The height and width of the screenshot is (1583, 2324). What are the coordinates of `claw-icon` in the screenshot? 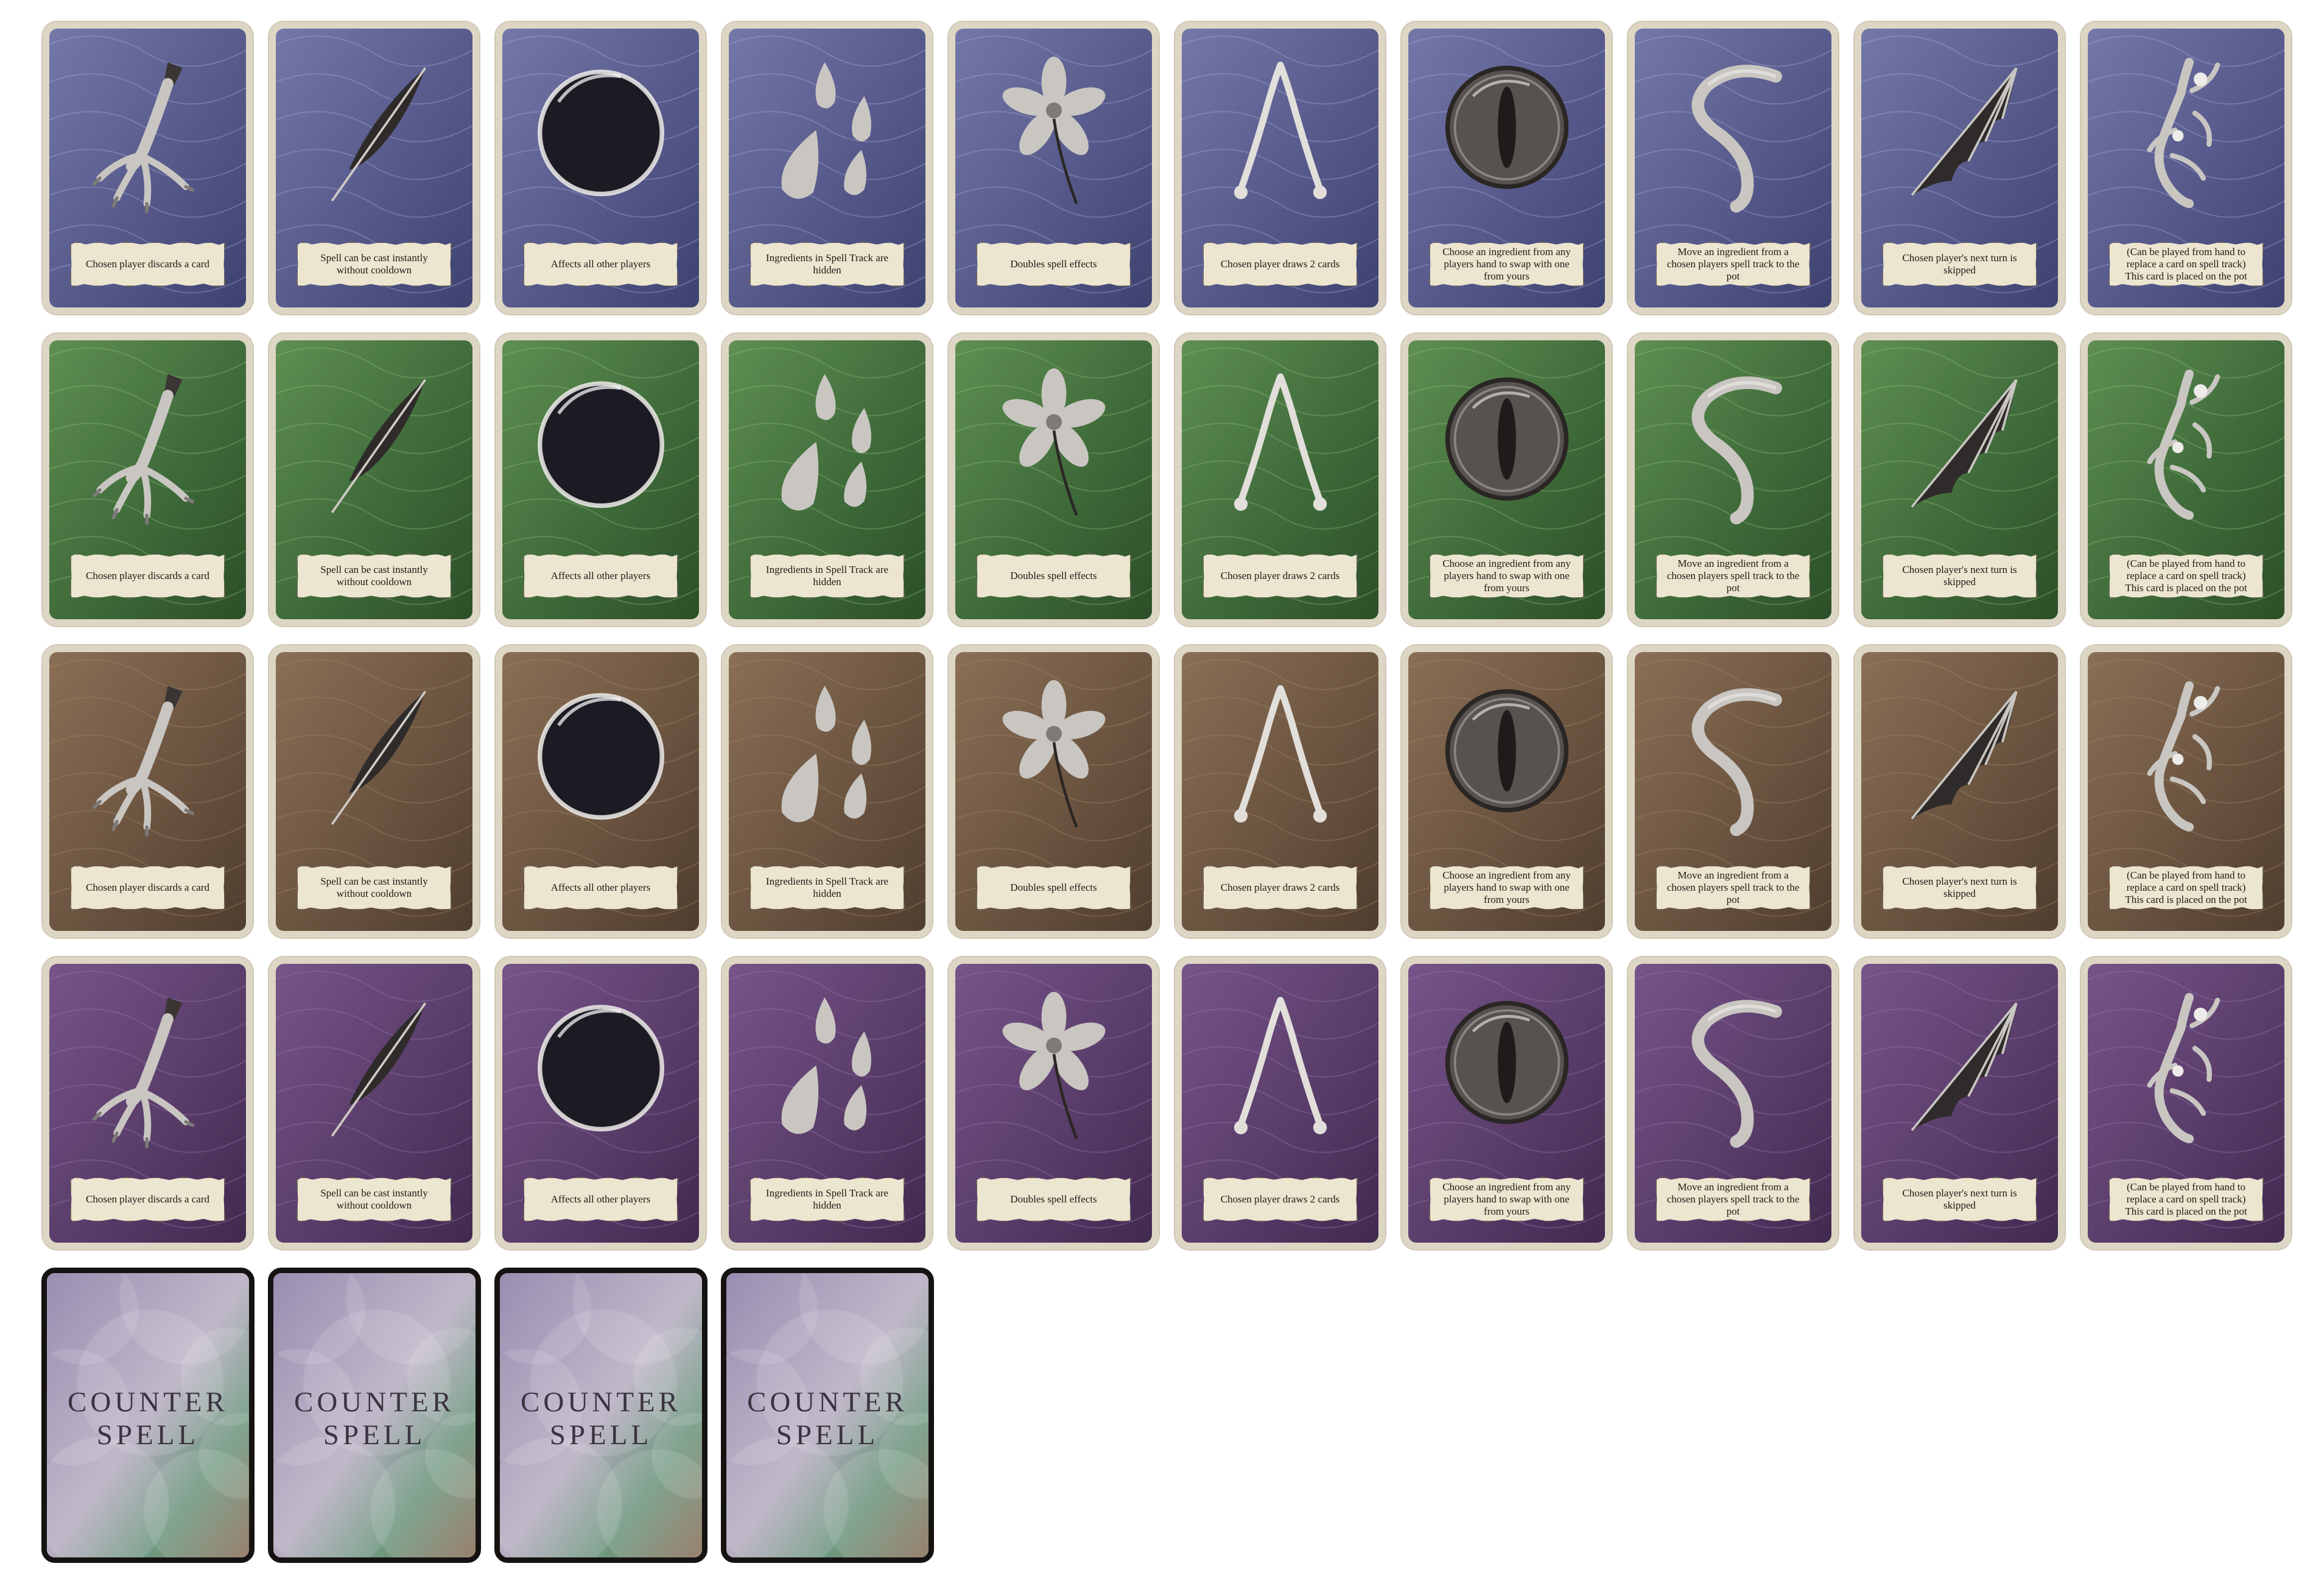 It's located at (143, 761).